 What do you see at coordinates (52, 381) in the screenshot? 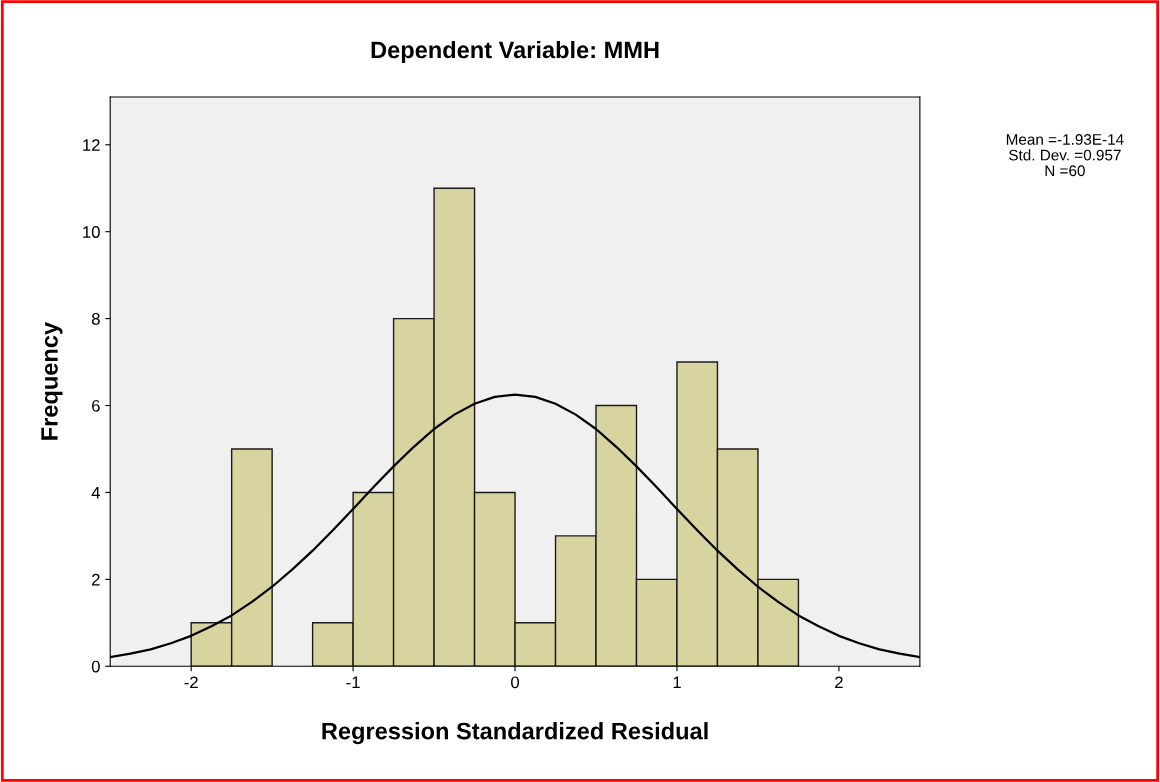
I see `y-axis-title: Frequency` at bounding box center [52, 381].